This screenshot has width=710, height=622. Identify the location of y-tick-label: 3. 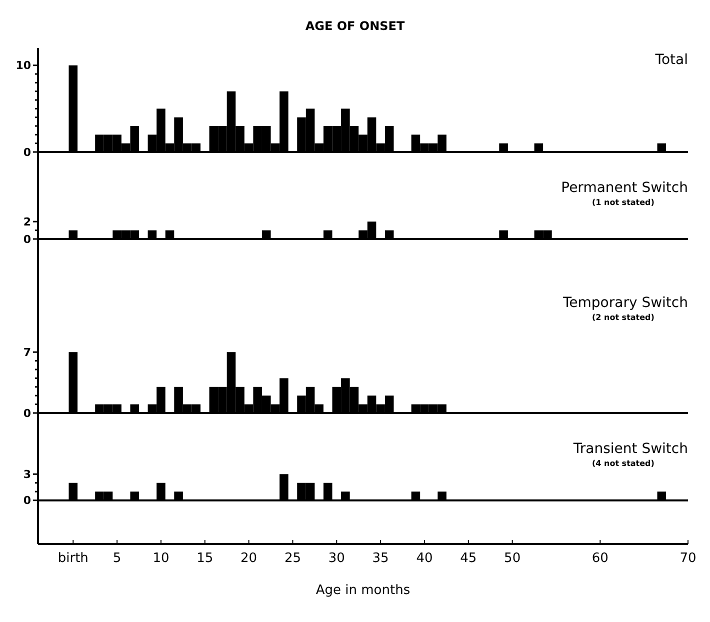
(27, 474).